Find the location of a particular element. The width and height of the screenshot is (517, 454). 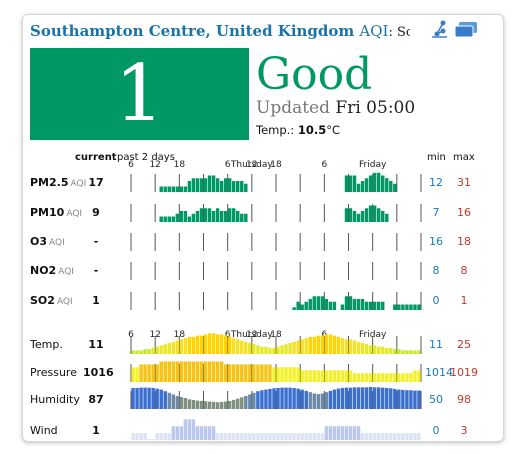

row-min-value: 11 is located at coordinates (436, 344).